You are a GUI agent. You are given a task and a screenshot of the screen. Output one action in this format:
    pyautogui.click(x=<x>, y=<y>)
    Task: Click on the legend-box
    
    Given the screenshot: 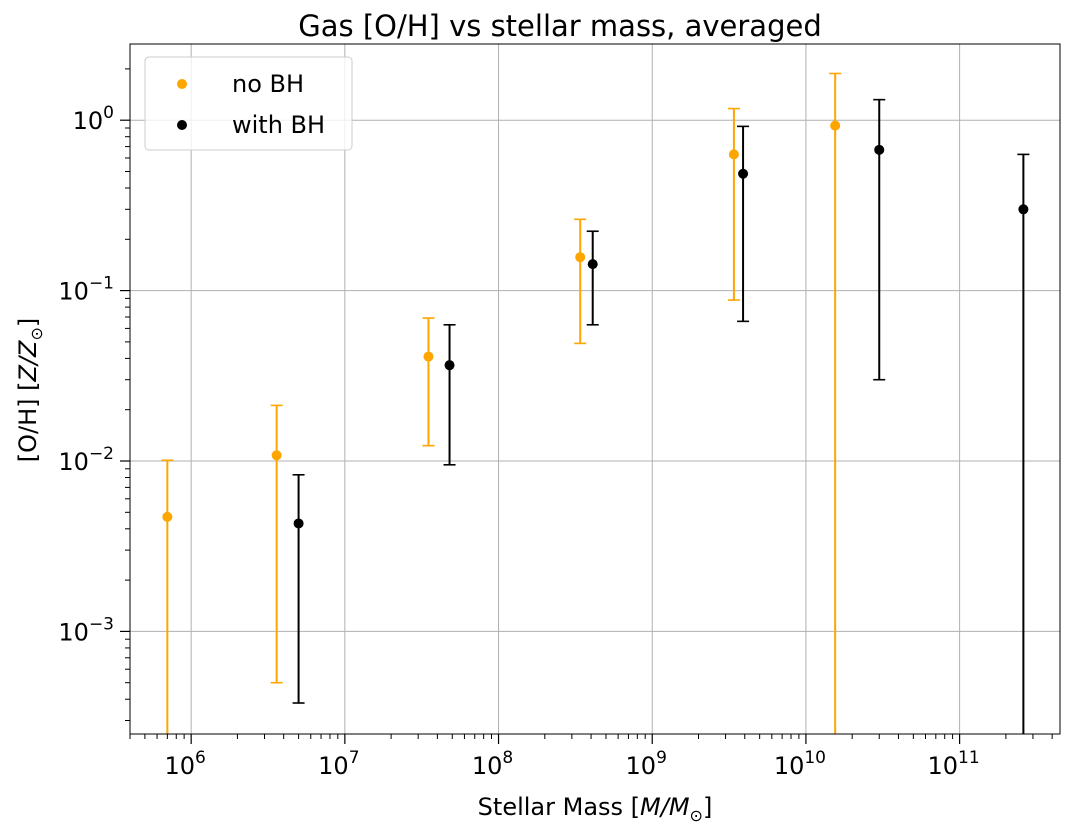 What is the action you would take?
    pyautogui.click(x=248, y=103)
    